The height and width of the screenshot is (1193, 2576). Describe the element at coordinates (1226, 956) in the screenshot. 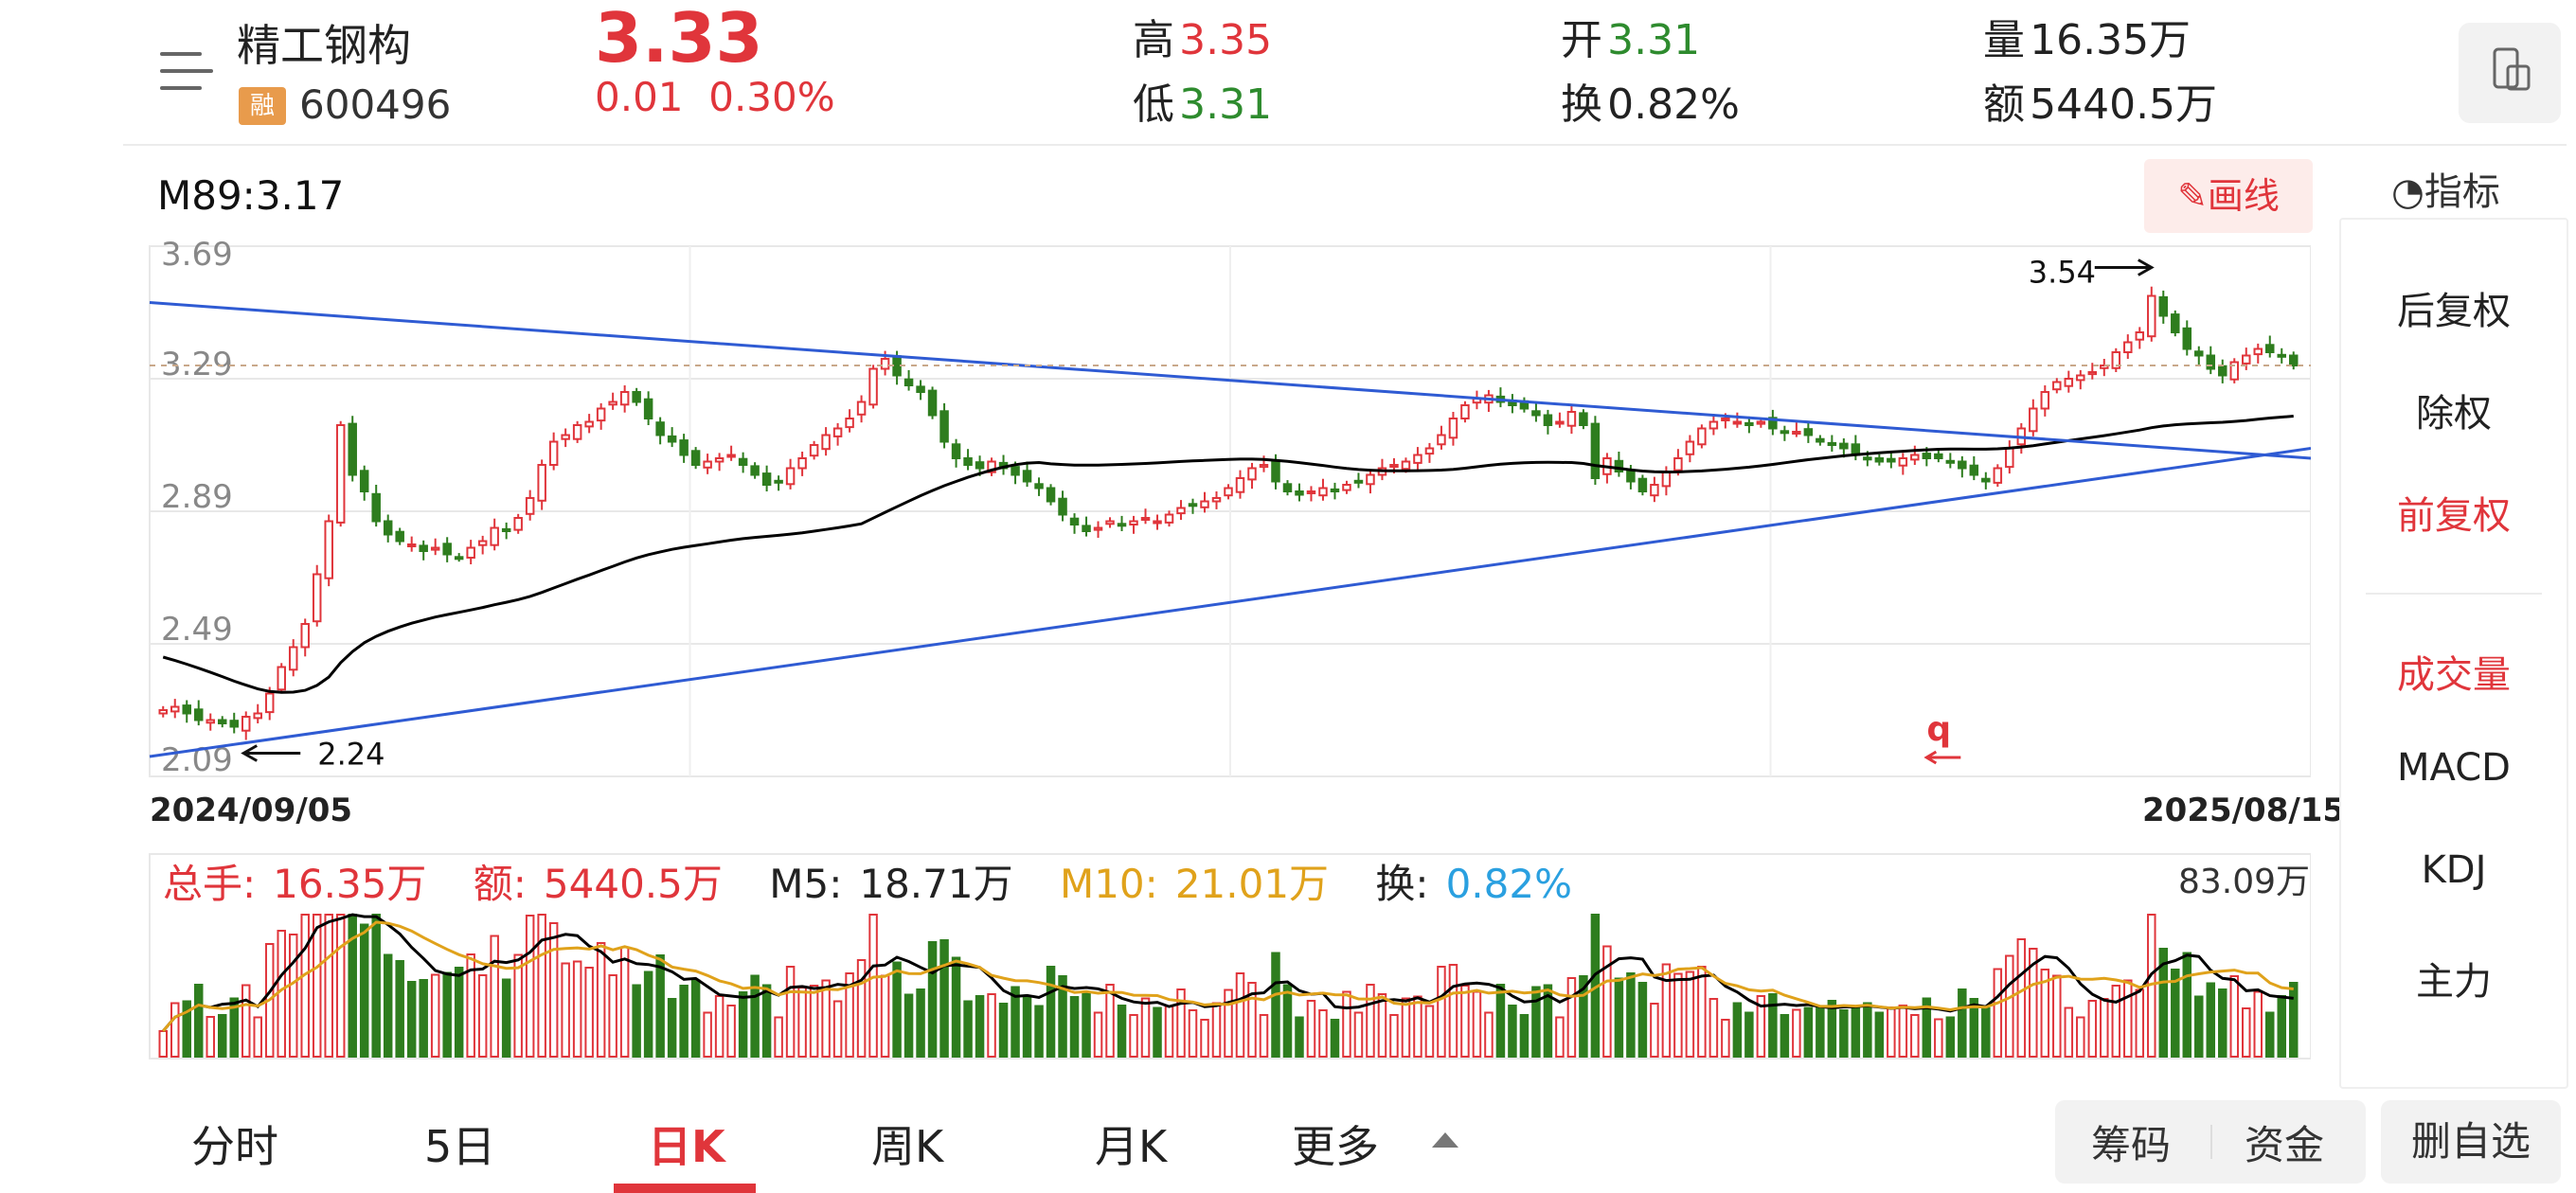

I see `volume-chart` at that location.